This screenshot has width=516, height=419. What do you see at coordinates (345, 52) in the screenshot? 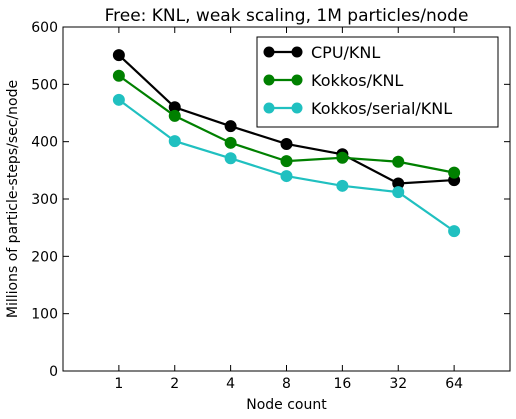
I see `legend-label: CPU/KNL` at bounding box center [345, 52].